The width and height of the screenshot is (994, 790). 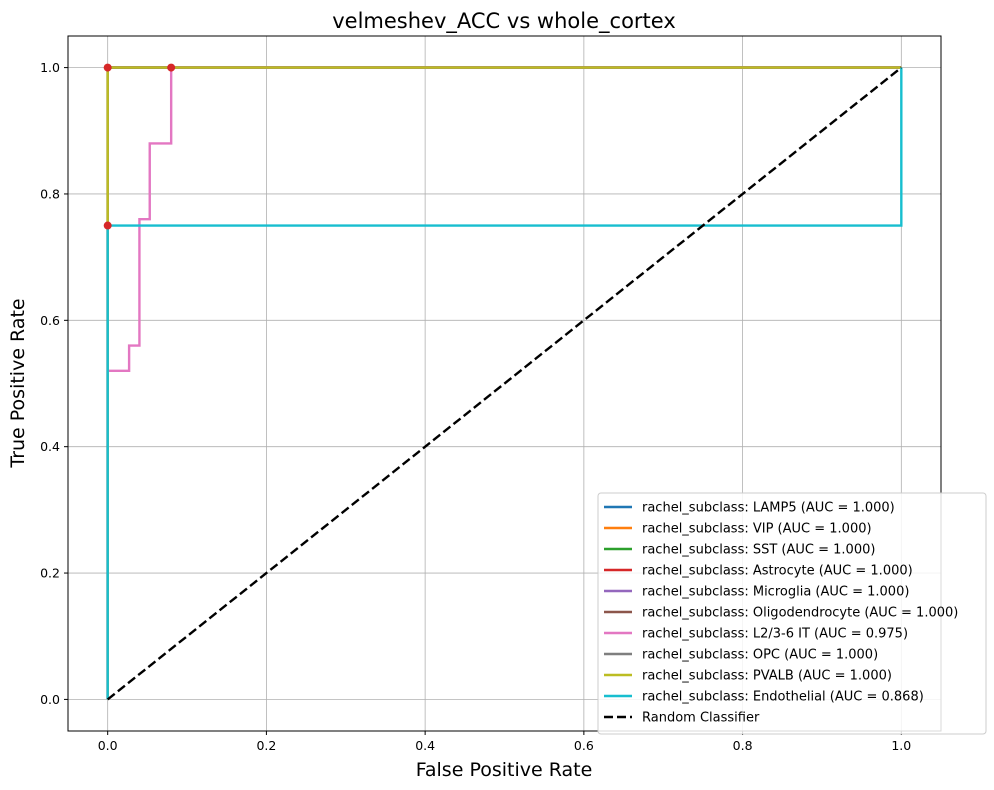 I want to click on x-tick-label: 0.8, so click(x=743, y=745).